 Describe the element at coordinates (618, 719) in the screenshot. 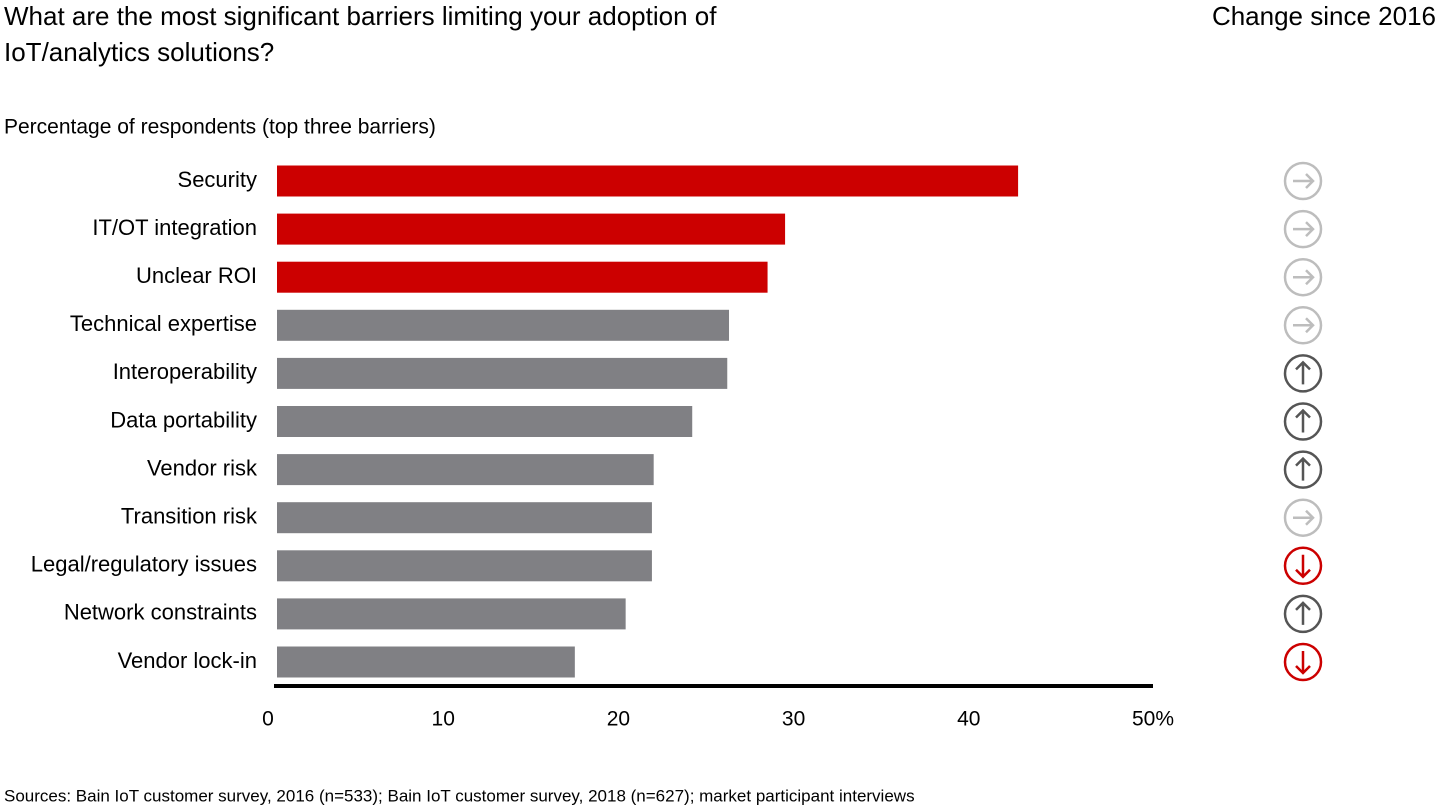

I see `x-tick-label: 20` at that location.